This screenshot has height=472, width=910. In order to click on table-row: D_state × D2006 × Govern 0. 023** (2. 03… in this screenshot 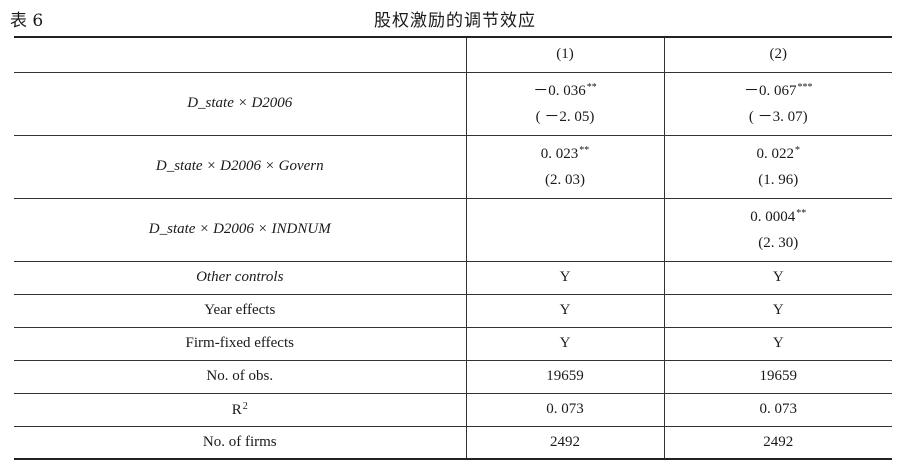, I will do `click(453, 166)`.